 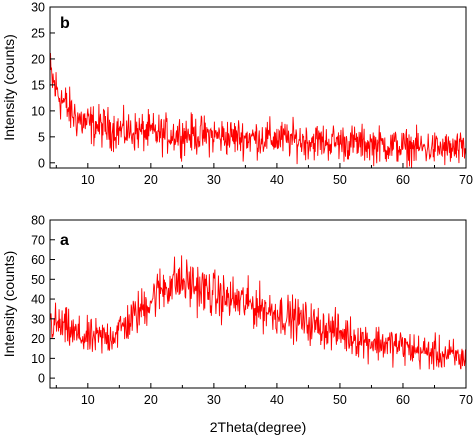 What do you see at coordinates (38, 260) in the screenshot?
I see `y-tick-label: 60` at bounding box center [38, 260].